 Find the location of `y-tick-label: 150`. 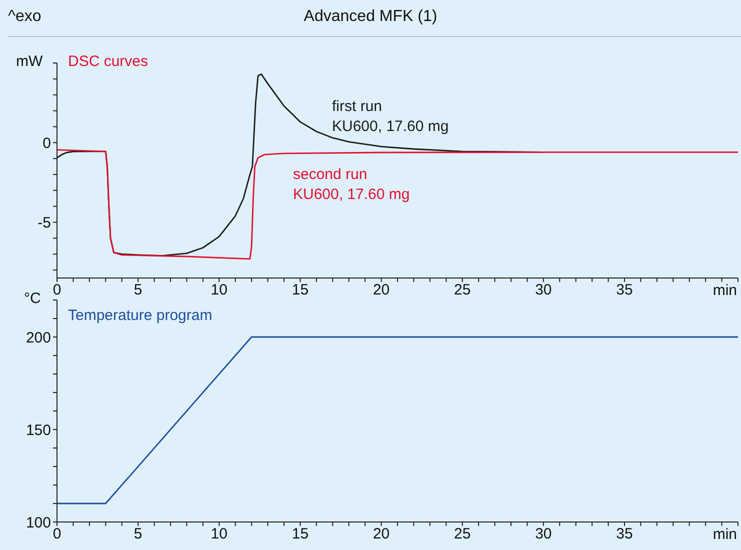

y-tick-label: 150 is located at coordinates (38, 430).